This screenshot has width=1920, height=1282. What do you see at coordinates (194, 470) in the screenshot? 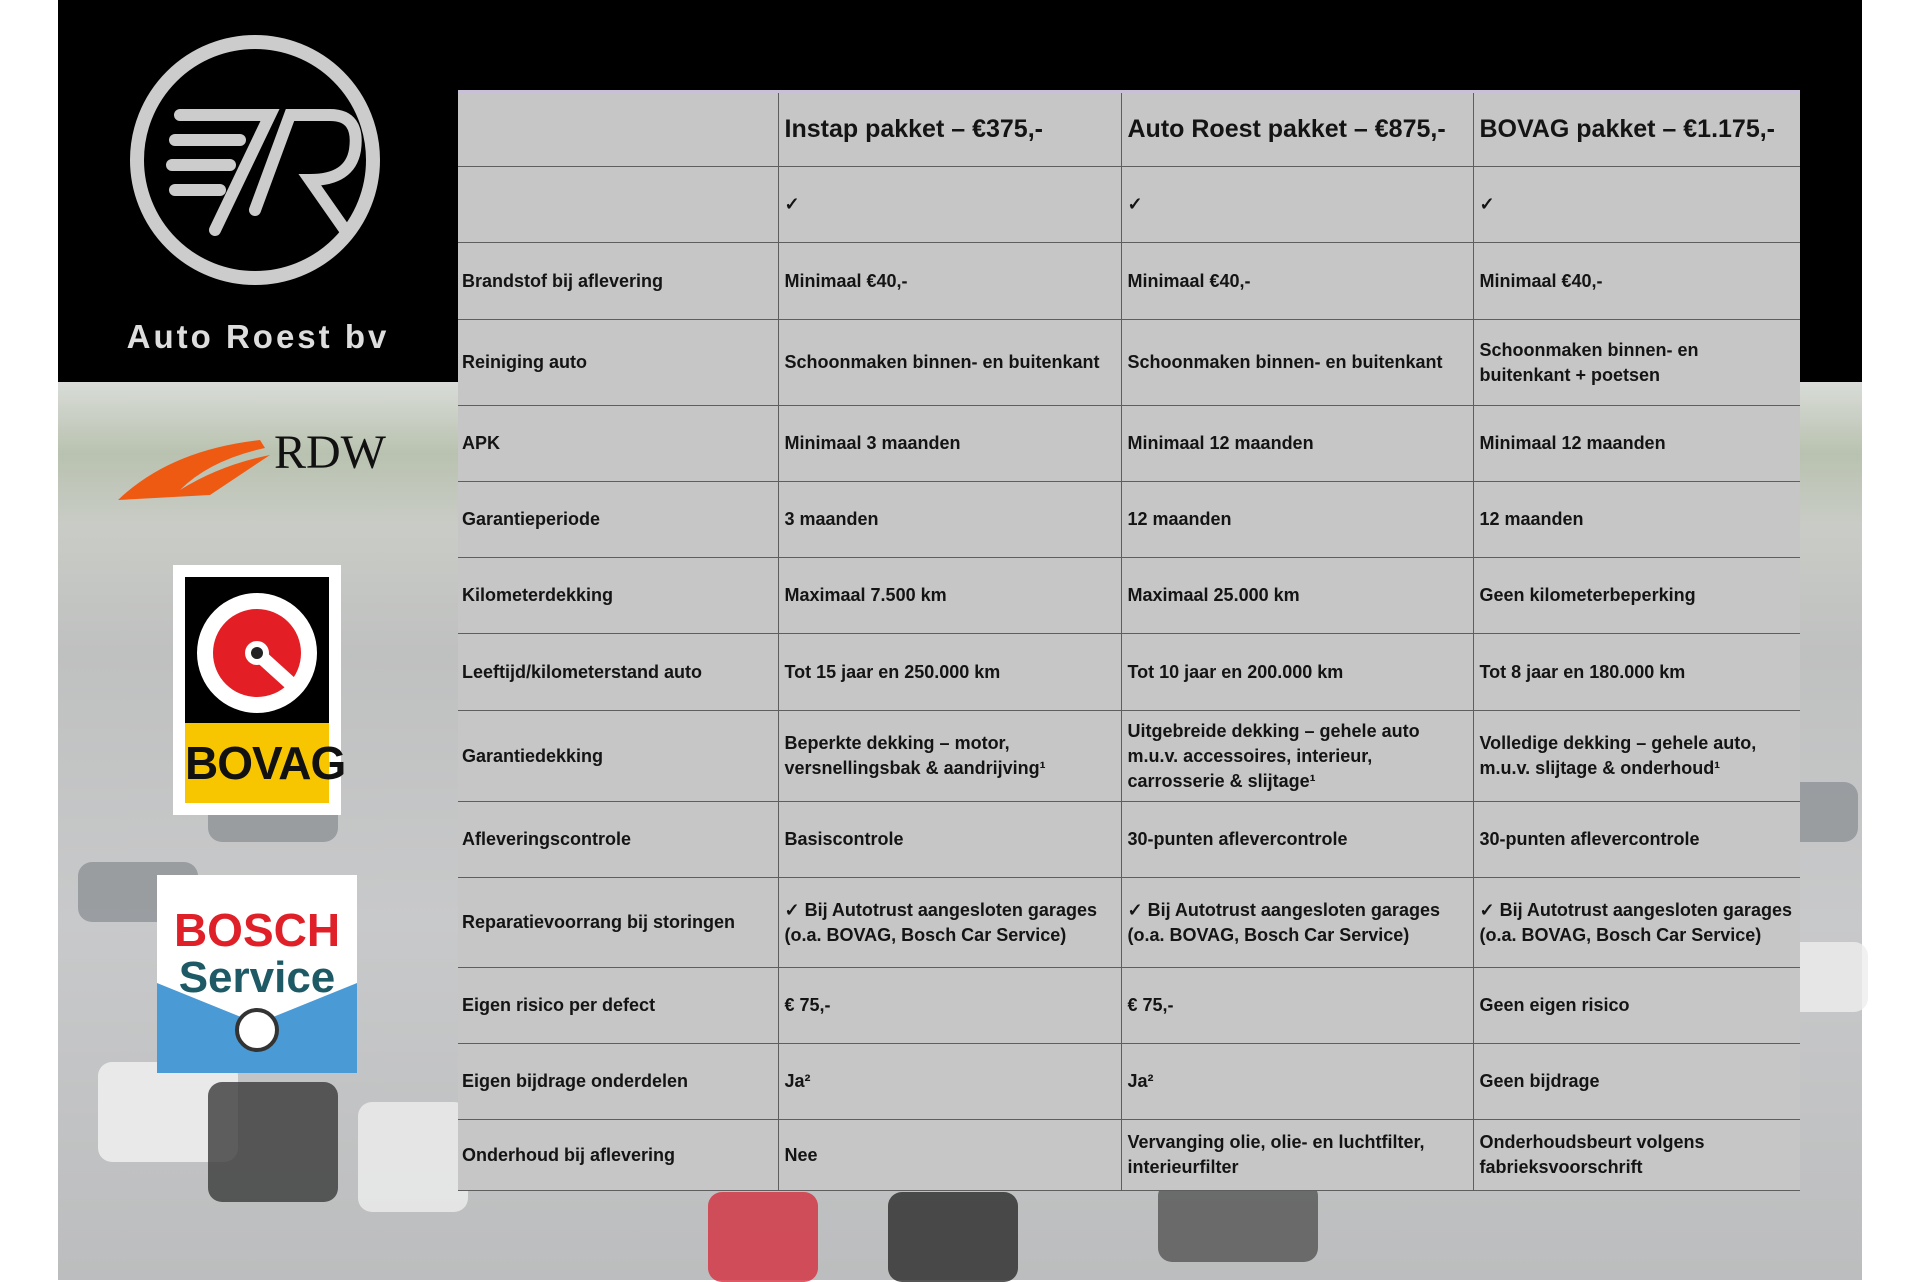
I see `rdw-logo` at bounding box center [194, 470].